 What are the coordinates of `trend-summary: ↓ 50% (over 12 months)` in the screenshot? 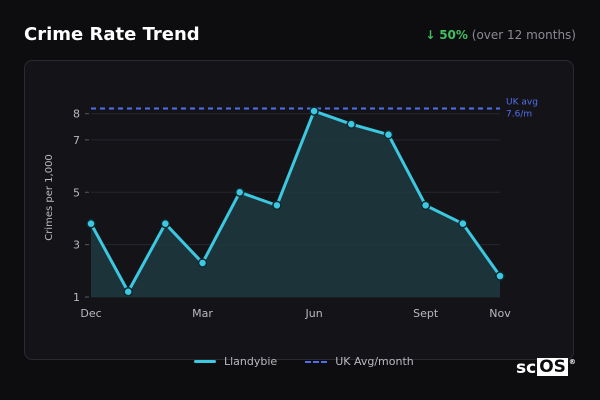 It's located at (500, 35).